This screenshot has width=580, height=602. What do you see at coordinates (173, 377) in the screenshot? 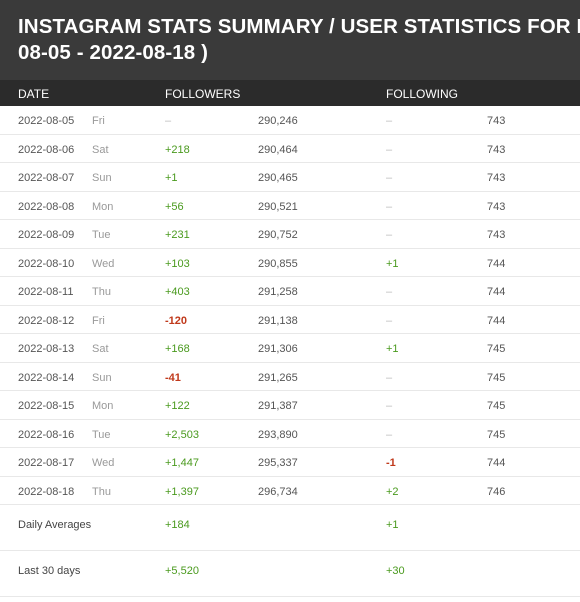
I see `row-followers-change: -41` at bounding box center [173, 377].